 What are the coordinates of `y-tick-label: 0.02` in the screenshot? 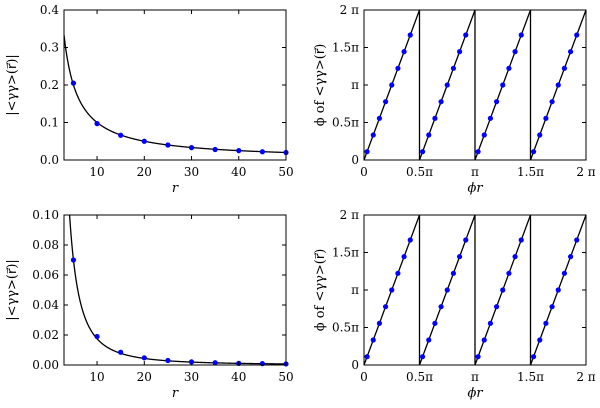 It's located at (45, 335).